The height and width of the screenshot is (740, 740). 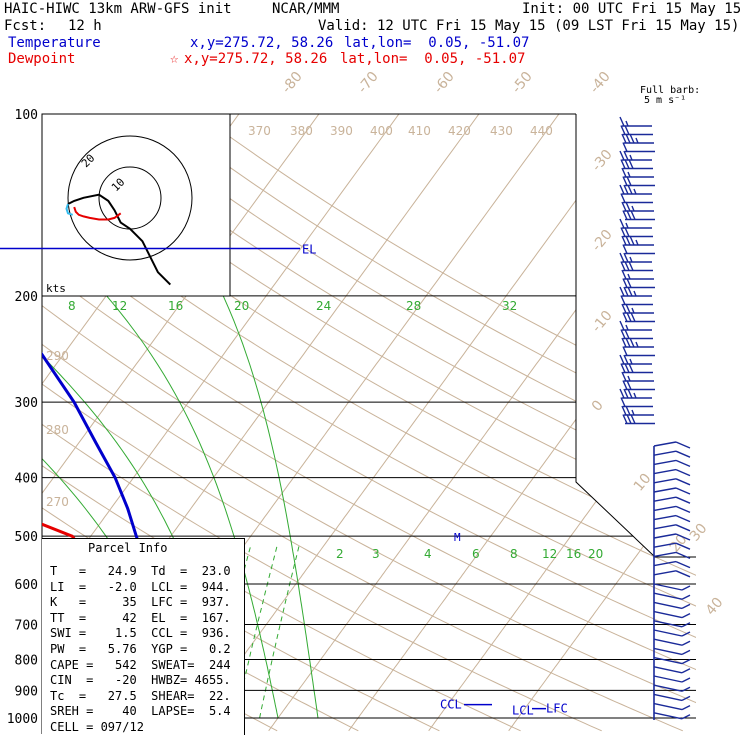 I want to click on dry-adiabat-label: 290, so click(x=57, y=356).